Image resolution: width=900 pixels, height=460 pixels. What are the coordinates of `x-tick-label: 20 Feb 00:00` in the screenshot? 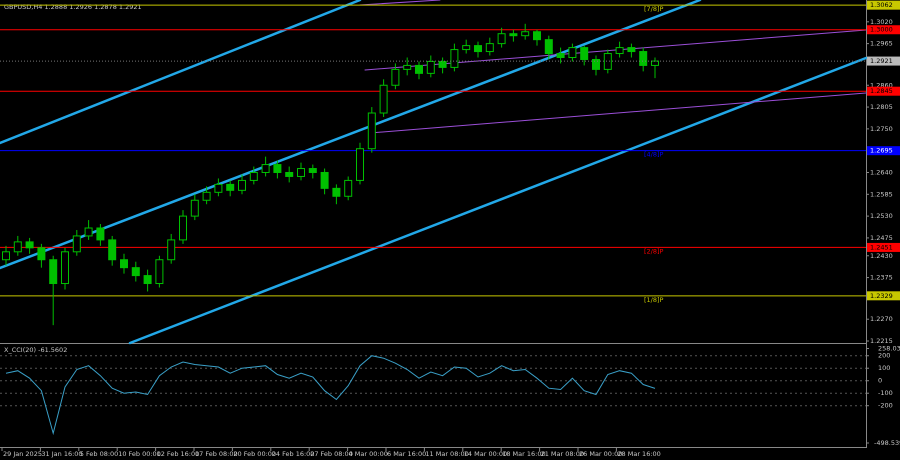 It's located at (254, 454).